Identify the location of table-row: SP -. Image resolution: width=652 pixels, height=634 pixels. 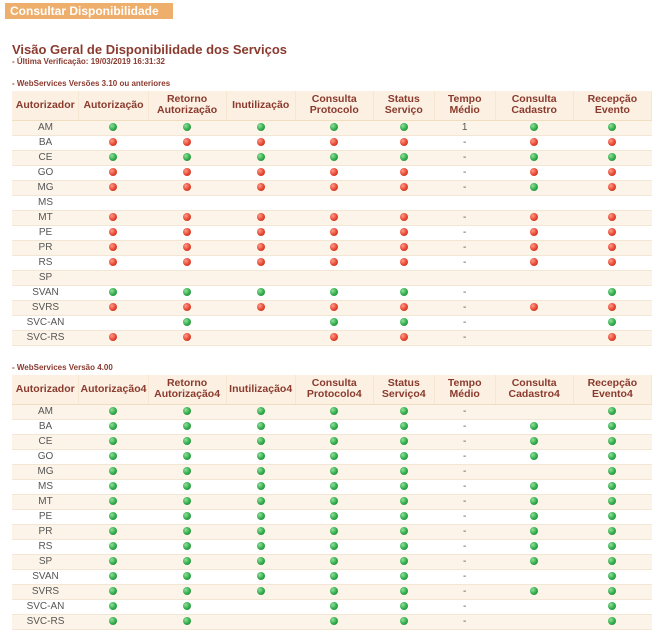
(332, 562).